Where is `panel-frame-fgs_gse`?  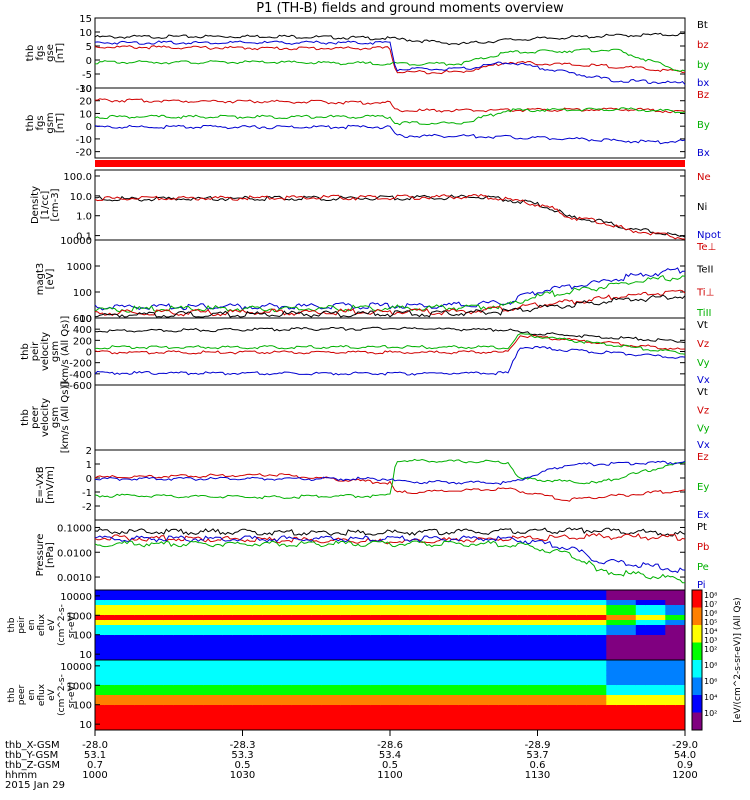 panel-frame-fgs_gse is located at coordinates (390, 53).